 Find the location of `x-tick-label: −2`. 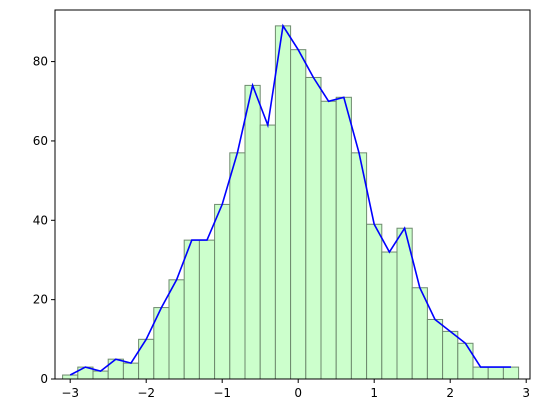

x-tick-label: −2 is located at coordinates (146, 393).